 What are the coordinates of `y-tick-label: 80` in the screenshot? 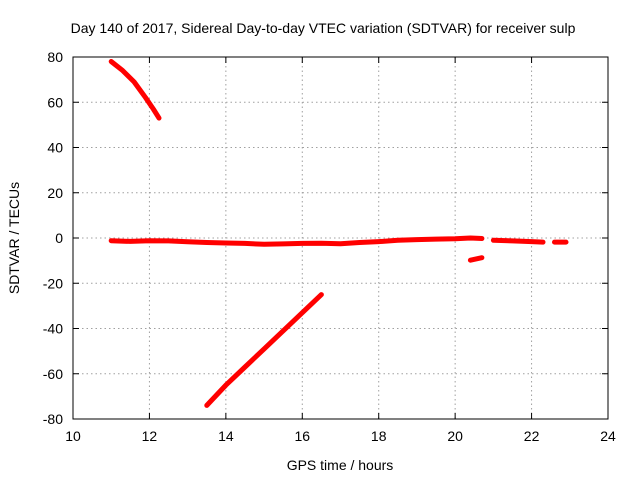 It's located at (55, 57).